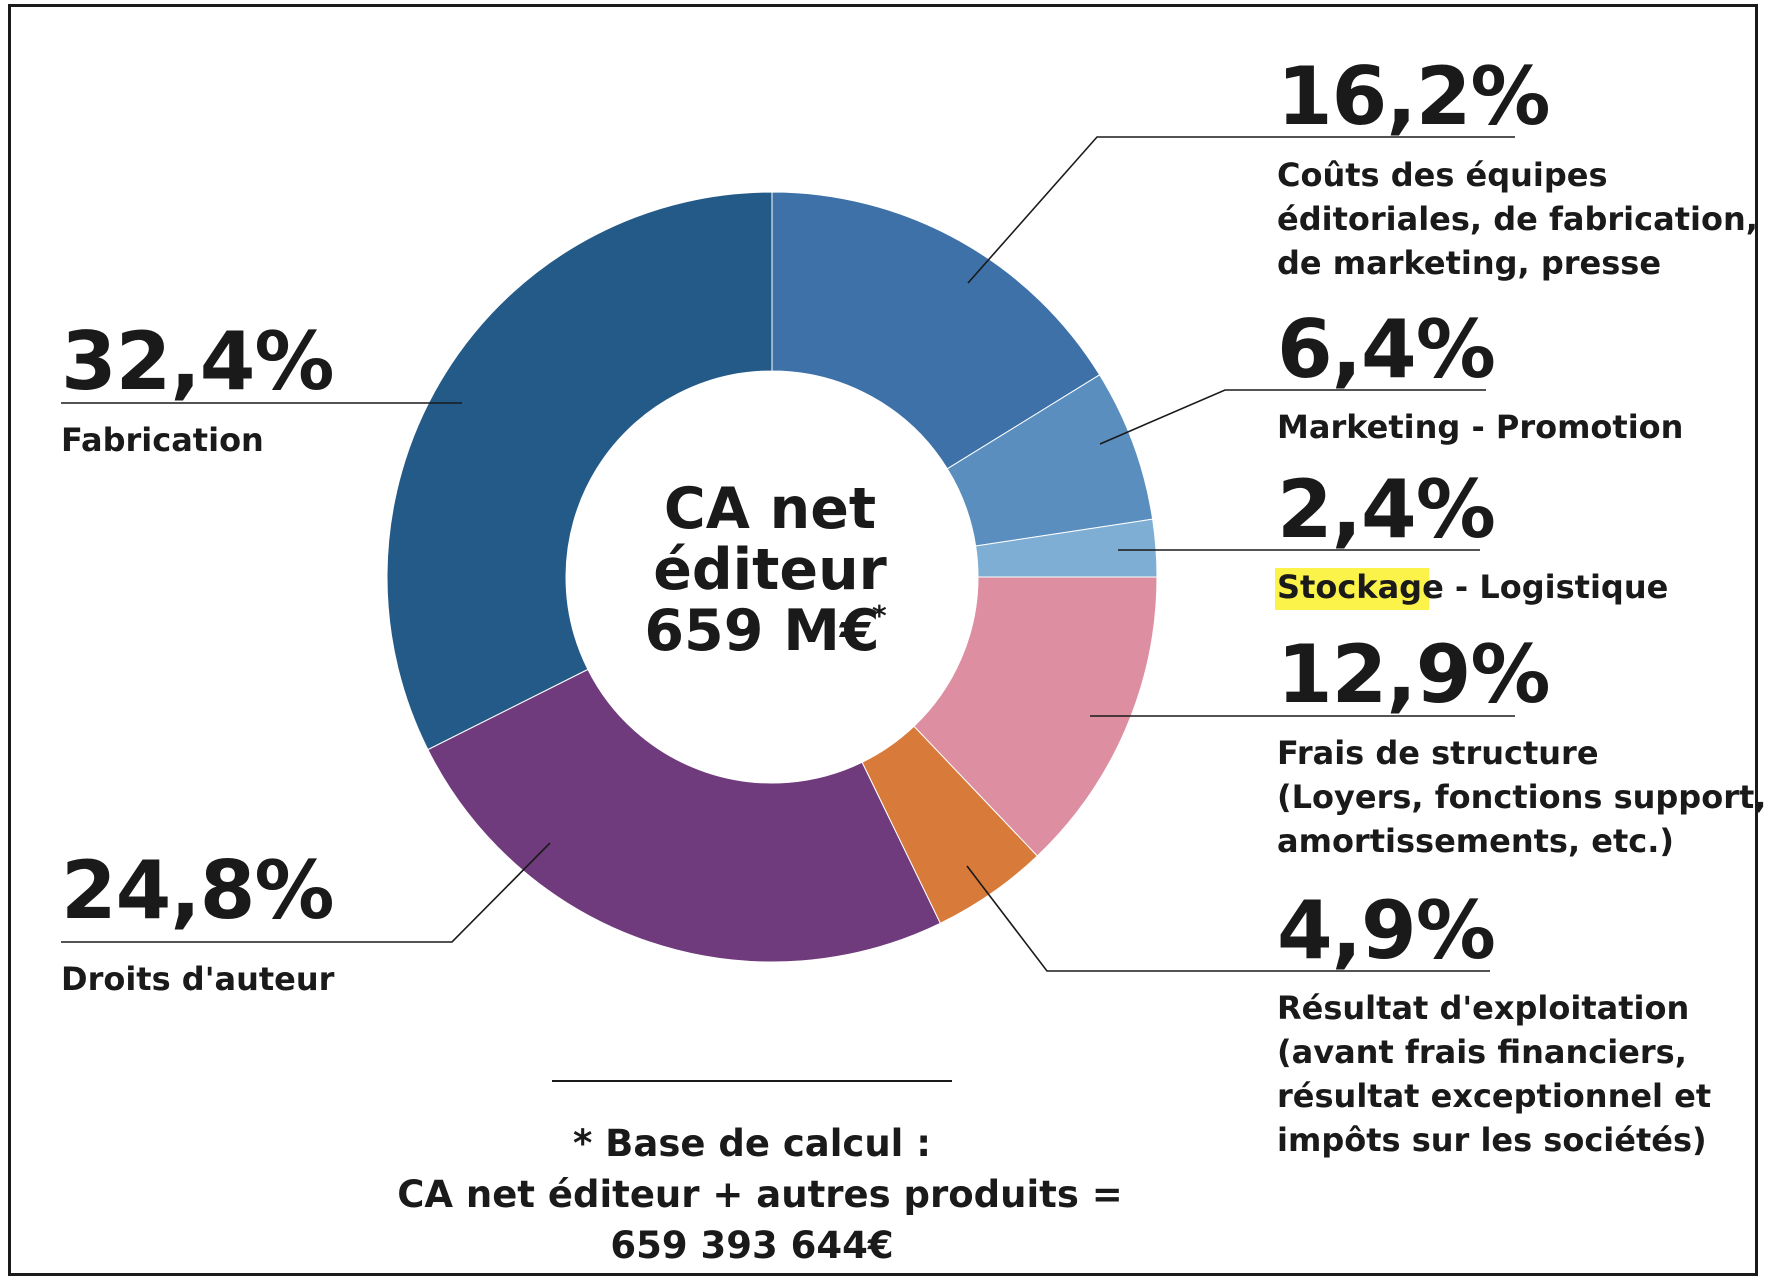 The image size is (1770, 1288). Describe the element at coordinates (752, 1143) in the screenshot. I see `footnote-line-1: * Base de calcul :` at that location.